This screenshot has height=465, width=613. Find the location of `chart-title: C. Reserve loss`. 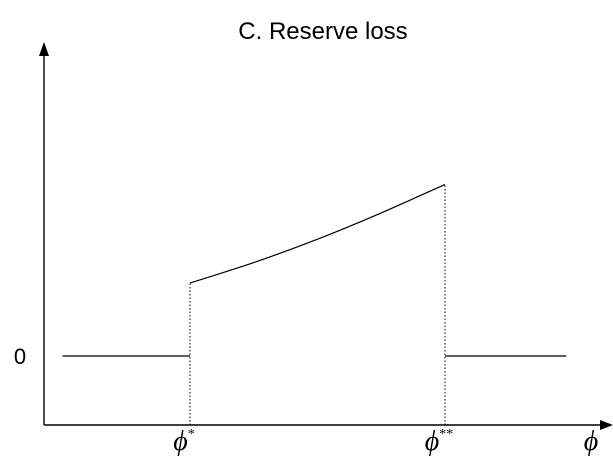

chart-title: C. Reserve loss is located at coordinates (322, 31).